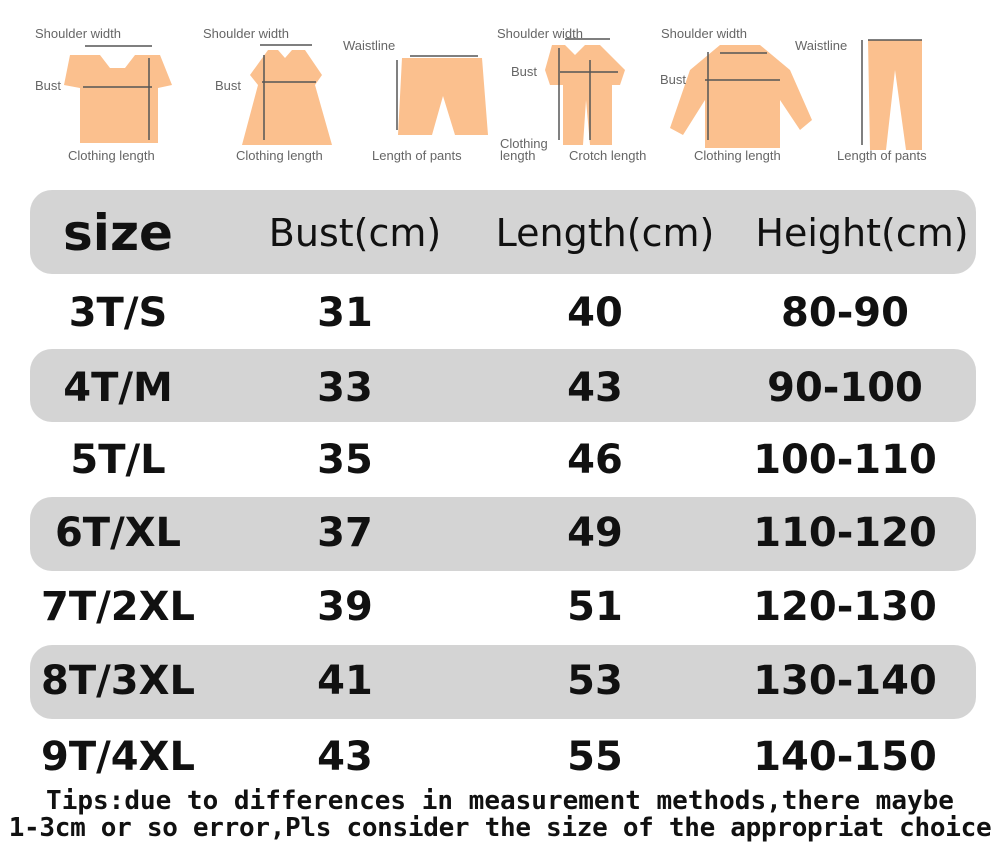  I want to click on cell-length: 55, so click(595, 757).